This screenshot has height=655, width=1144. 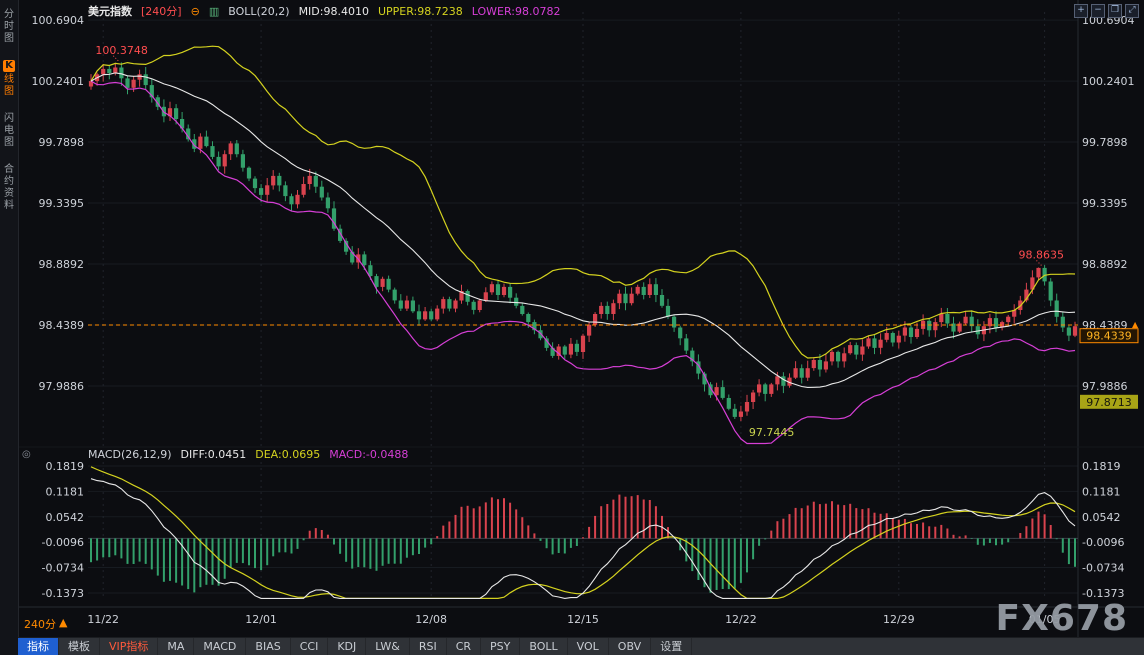 What do you see at coordinates (544, 646) in the screenshot?
I see `toolbar-ind-boll: BOLL` at bounding box center [544, 646].